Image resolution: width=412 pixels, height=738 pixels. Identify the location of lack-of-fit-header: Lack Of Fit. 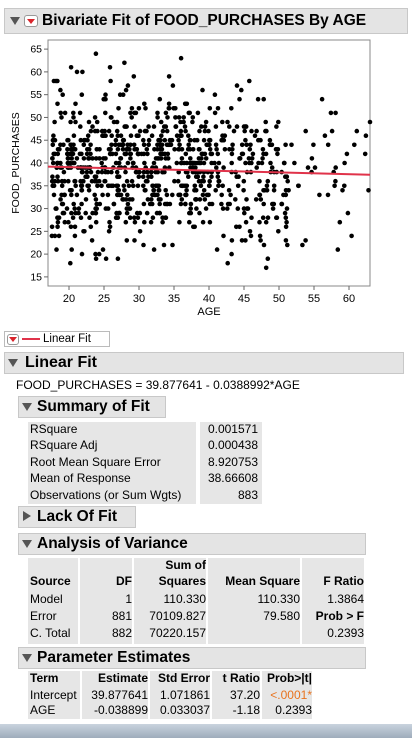
(77, 517).